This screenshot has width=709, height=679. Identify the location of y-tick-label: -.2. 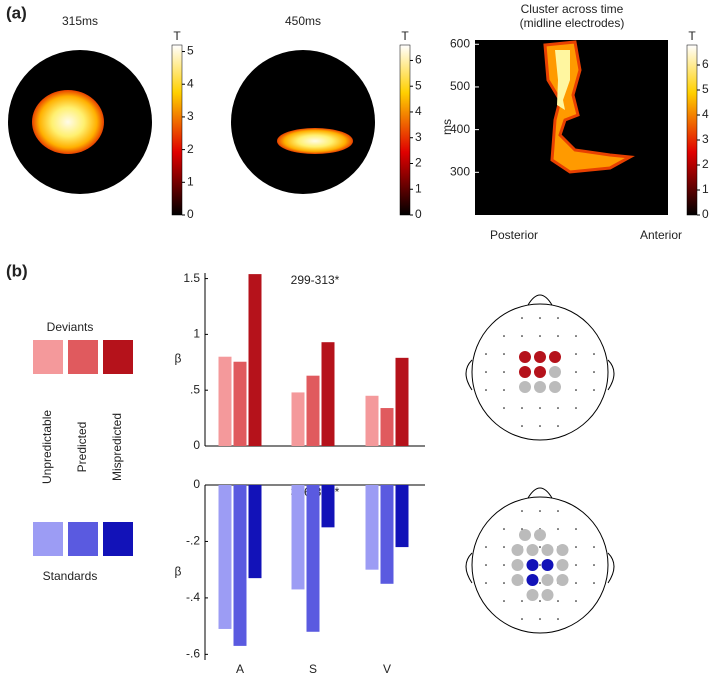
(193, 541).